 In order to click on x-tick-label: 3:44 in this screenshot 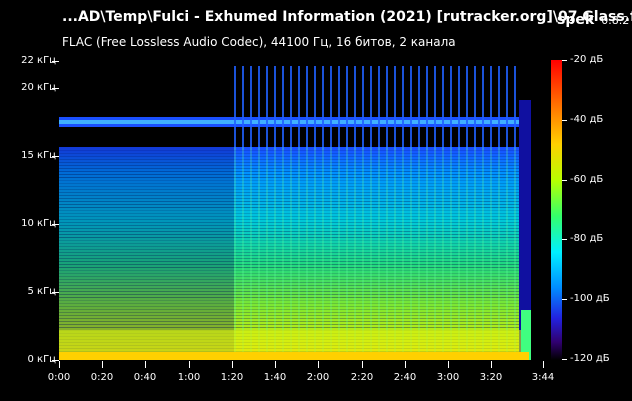, I will do `click(543, 377)`.